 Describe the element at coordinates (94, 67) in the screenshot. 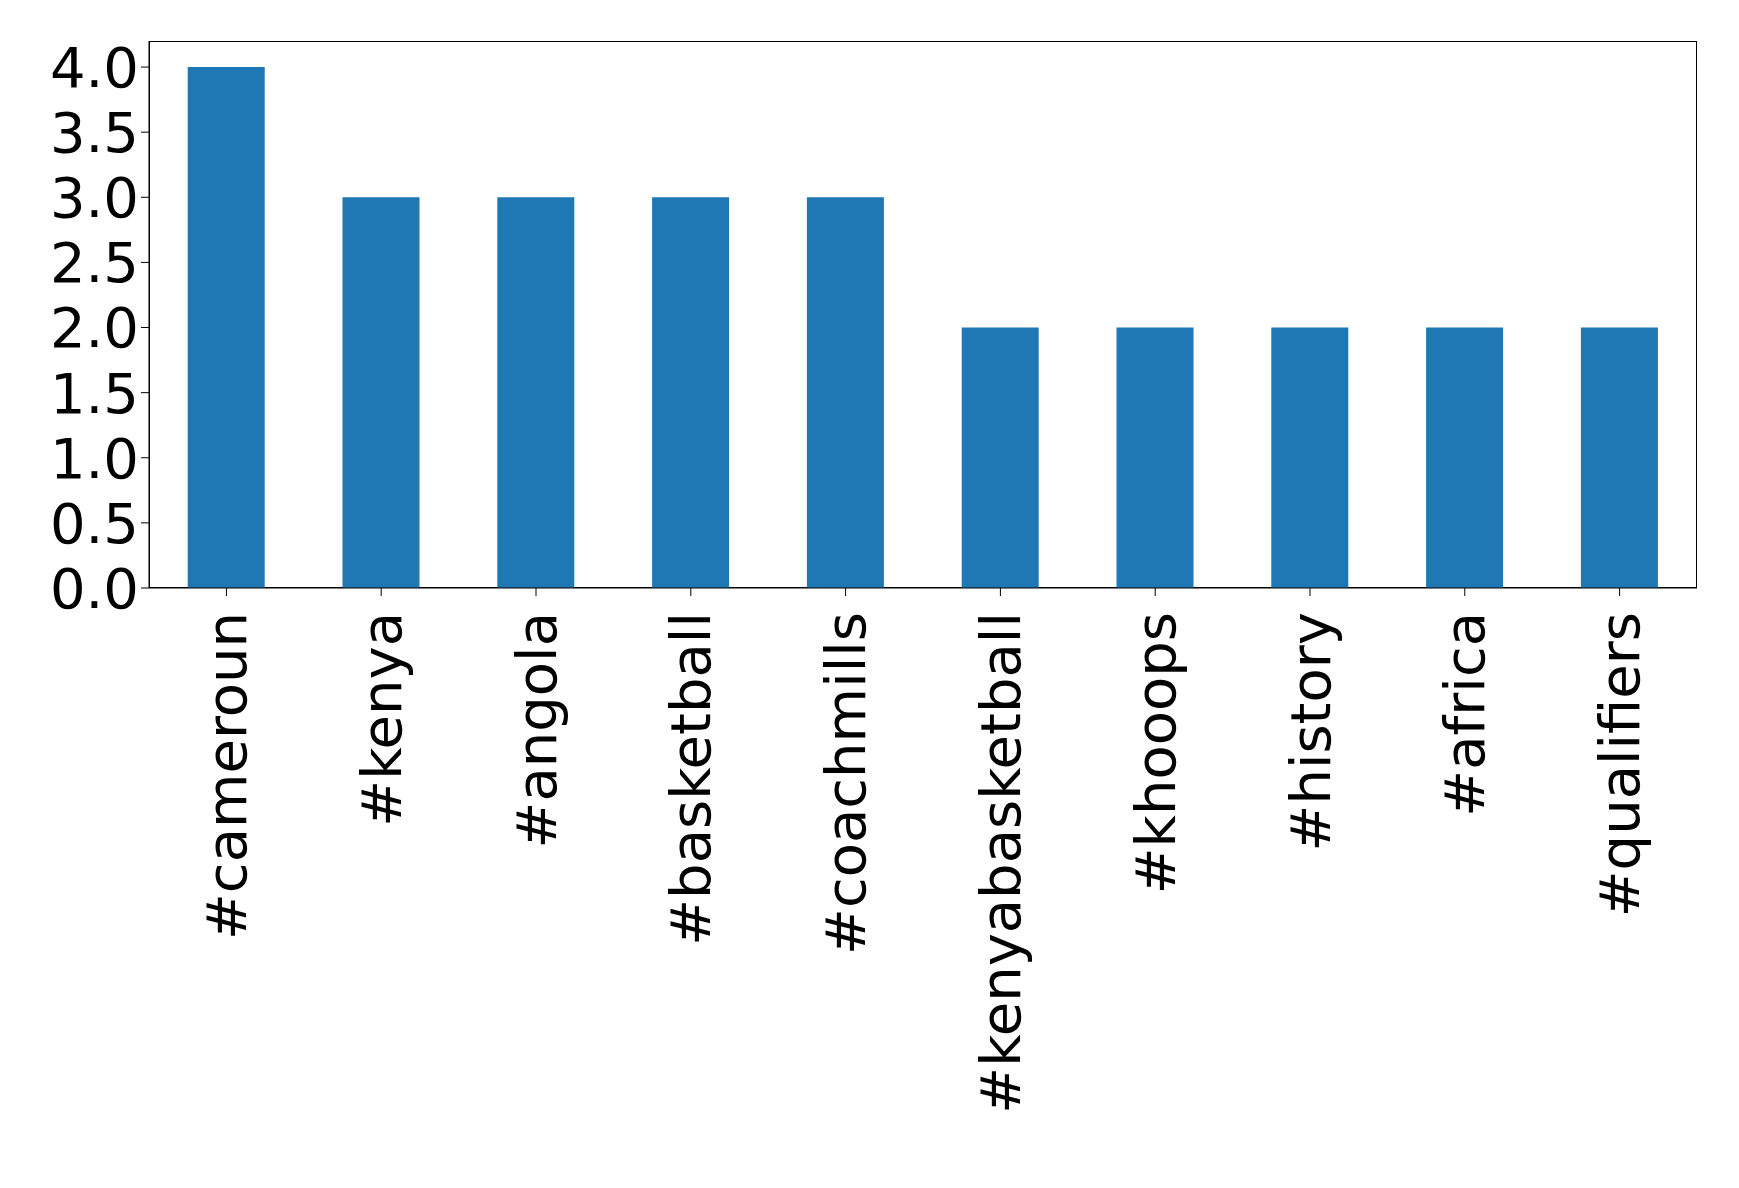

I see `y-tick-label: 4.0` at that location.